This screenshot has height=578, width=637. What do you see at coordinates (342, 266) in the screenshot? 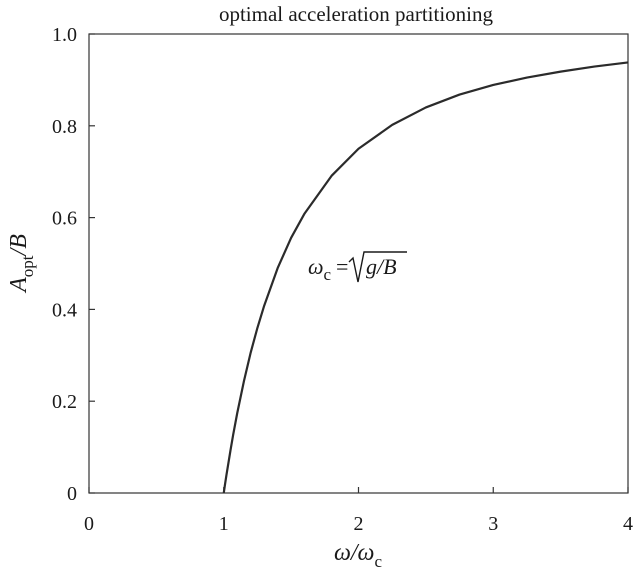
I see `annotation-equals: =` at bounding box center [342, 266].